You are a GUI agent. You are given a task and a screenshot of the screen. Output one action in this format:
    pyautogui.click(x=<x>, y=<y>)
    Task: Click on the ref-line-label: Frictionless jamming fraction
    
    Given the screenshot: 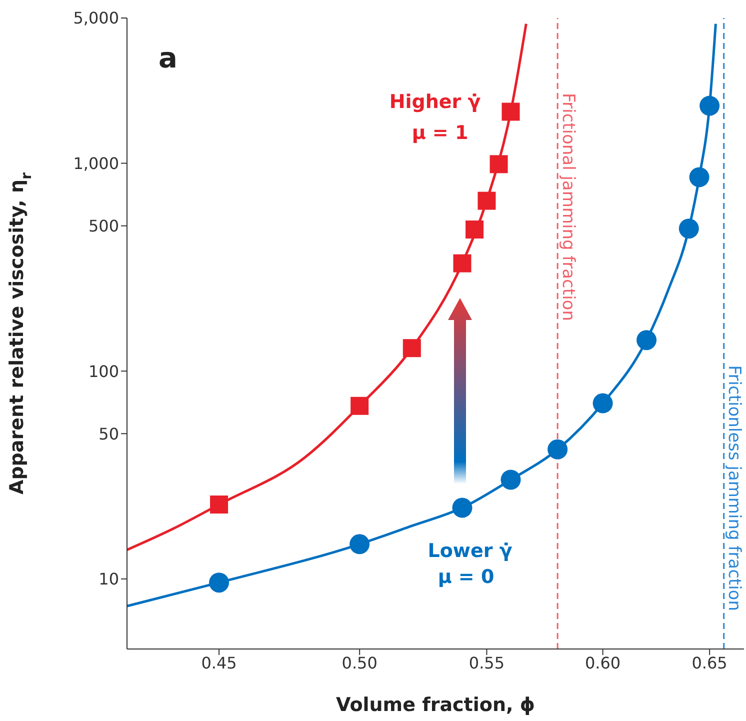 What is the action you would take?
    pyautogui.click(x=734, y=488)
    